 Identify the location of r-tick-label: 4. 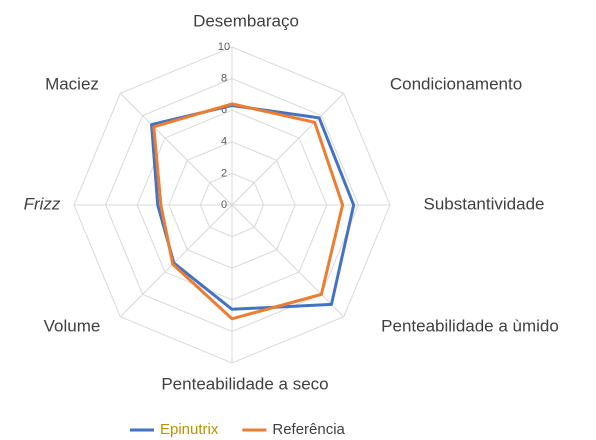
(224, 142).